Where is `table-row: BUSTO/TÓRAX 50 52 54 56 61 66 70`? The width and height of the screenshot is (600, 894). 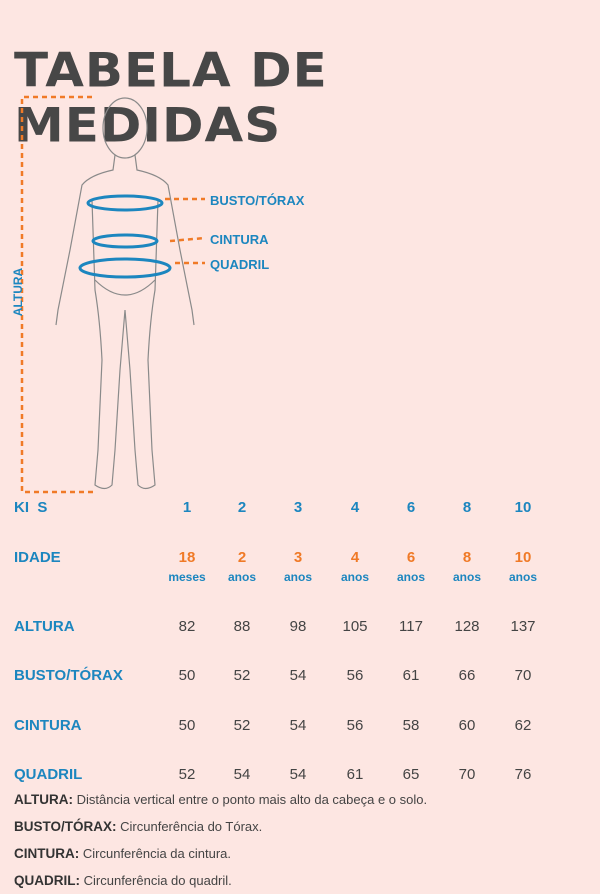
table-row: BUSTO/TÓRAX 50 52 54 56 61 66 70 is located at coordinates (300, 677).